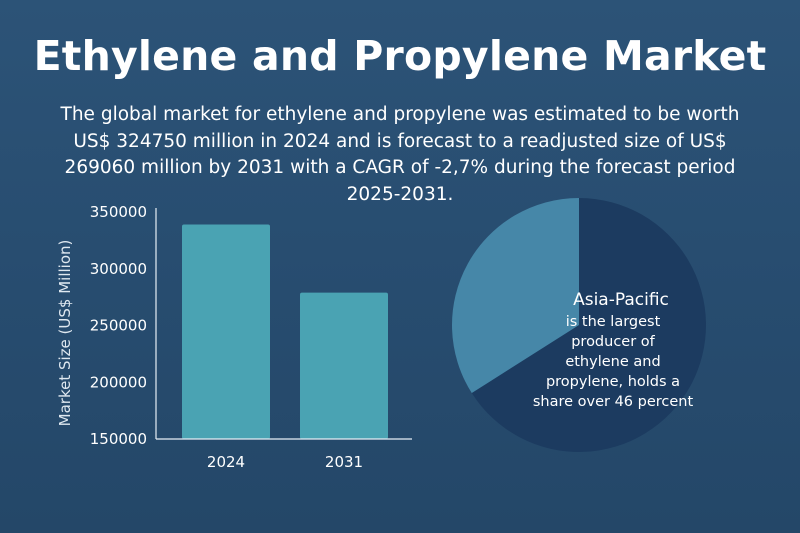 The height and width of the screenshot is (533, 800). I want to click on y-axis-ticks: 350000 300000 250000 200000 150000, so click(118, 325).